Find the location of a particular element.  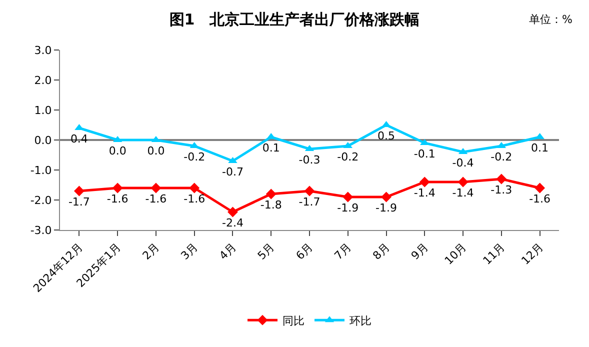

data-label: -0.4 is located at coordinates (463, 163).